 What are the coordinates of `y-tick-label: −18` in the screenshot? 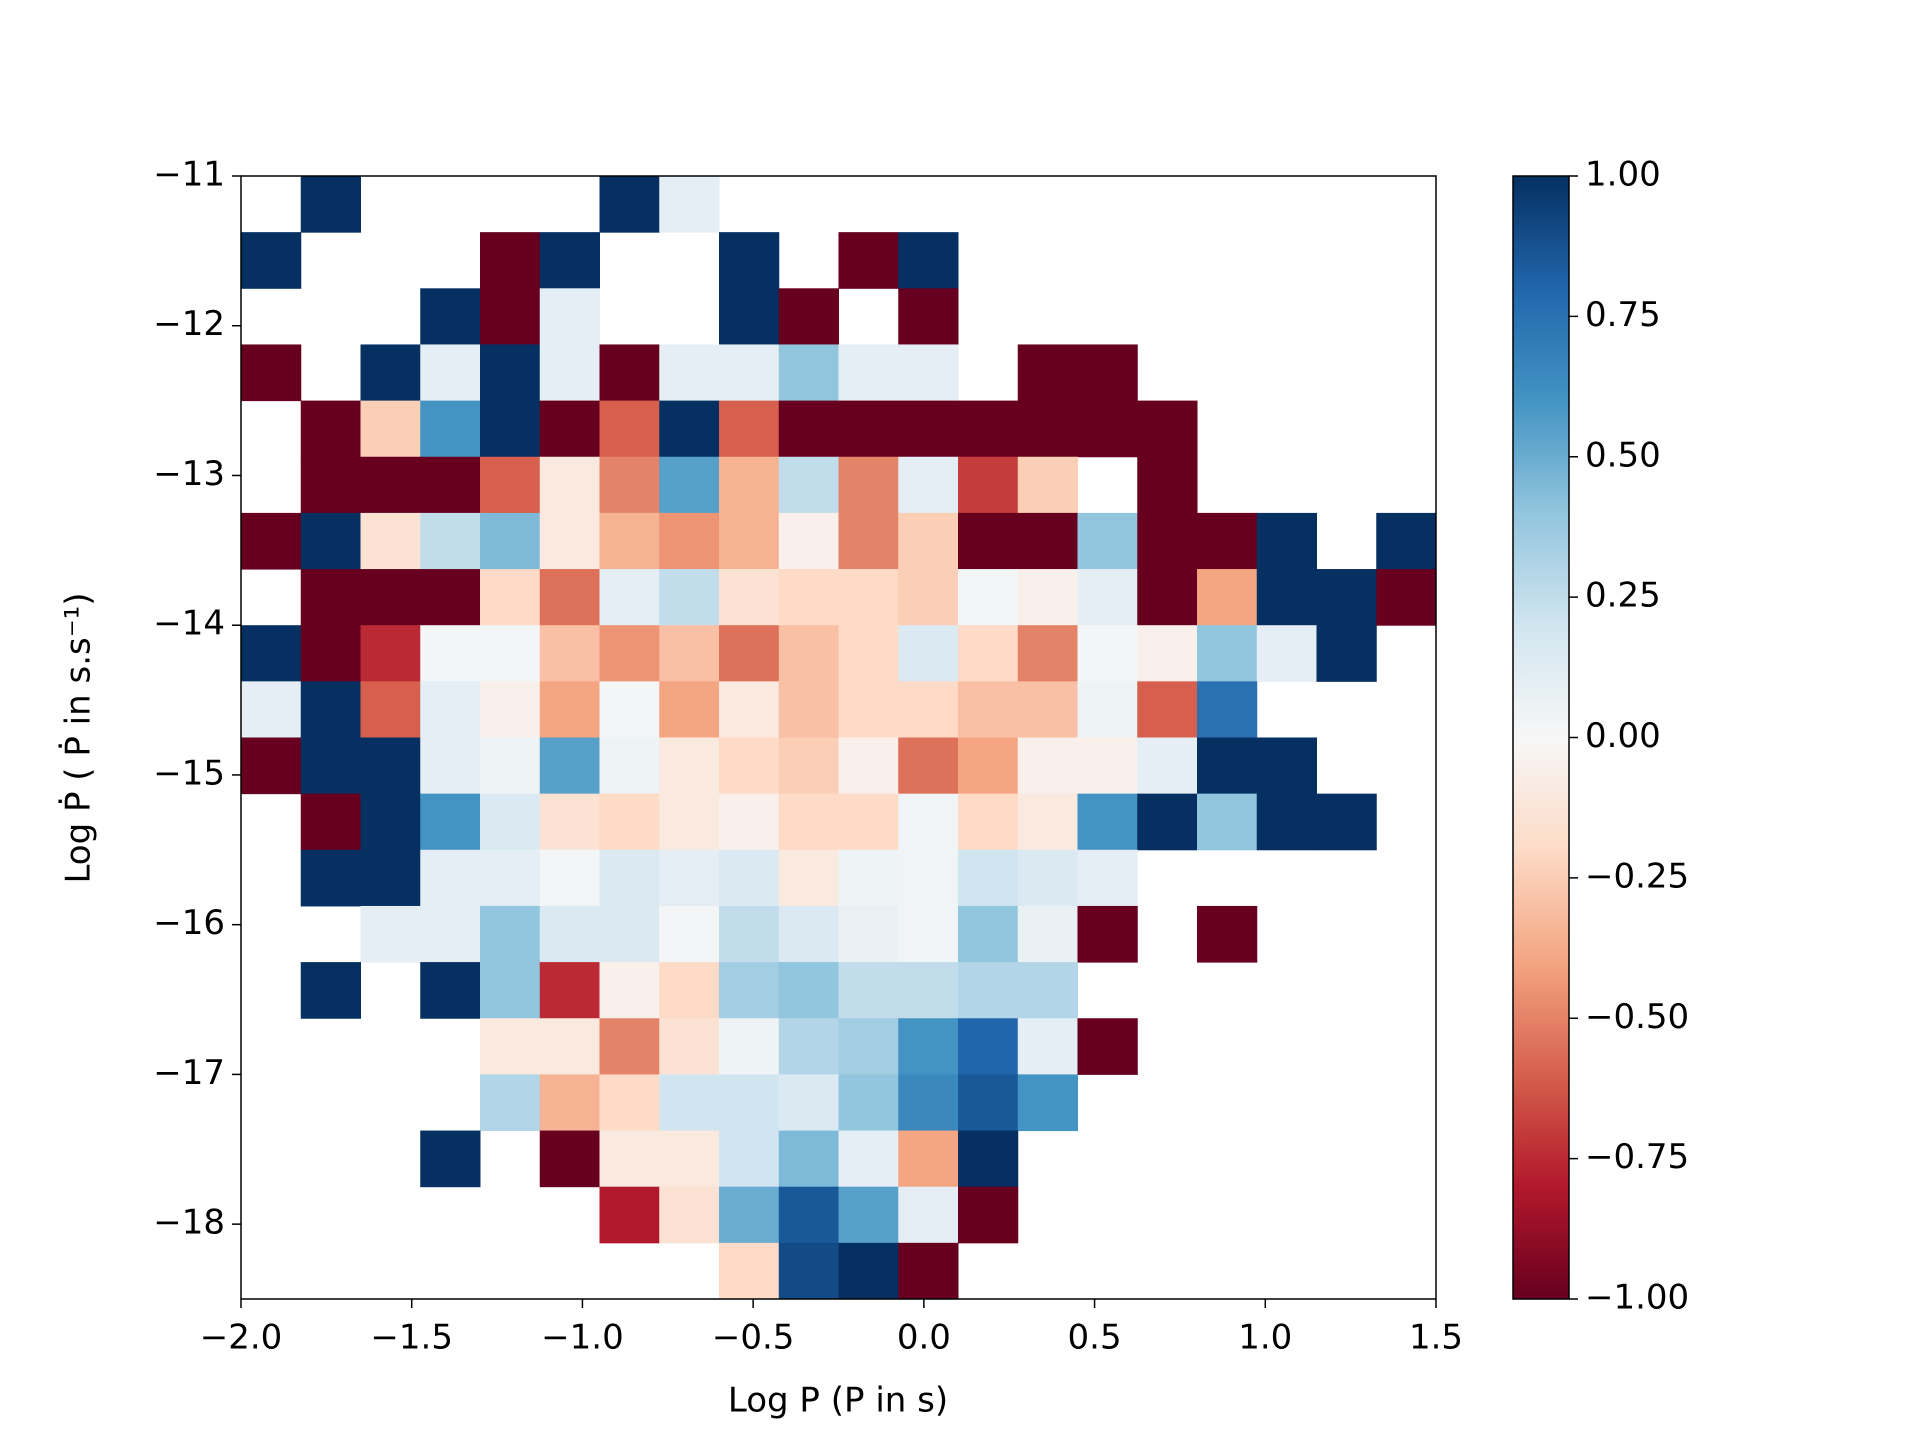 It's located at (189, 1223).